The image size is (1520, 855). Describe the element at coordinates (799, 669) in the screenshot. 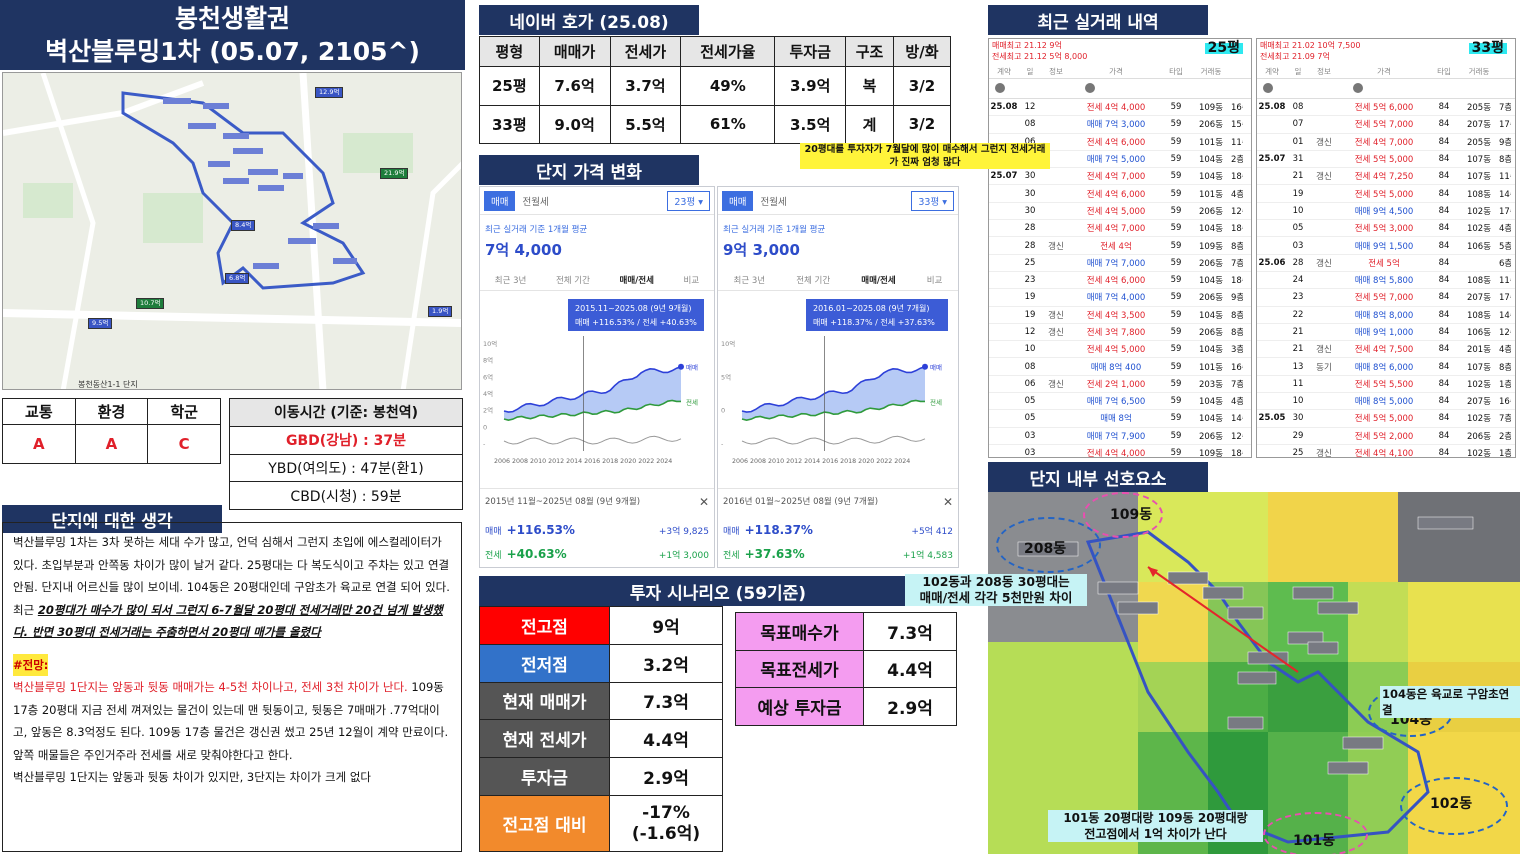

I see `scenario-target-label: 목표전세가` at that location.